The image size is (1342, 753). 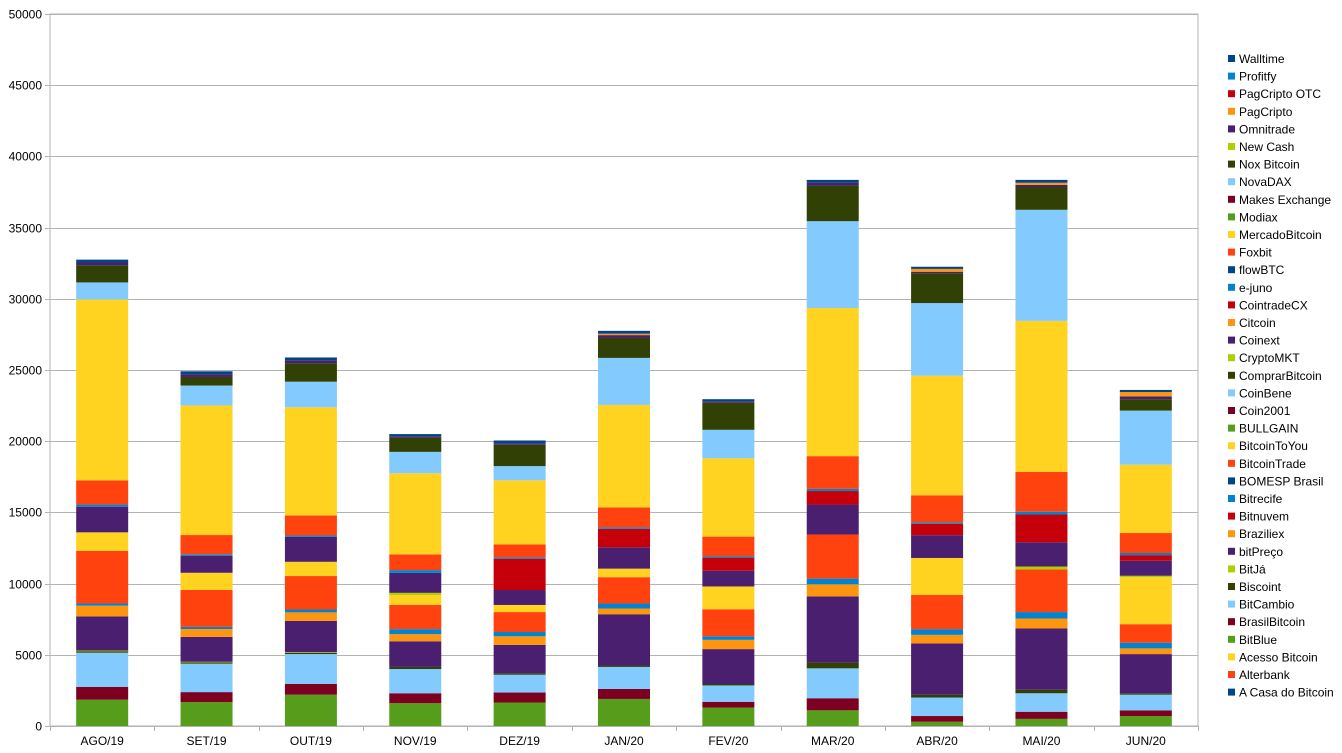 I want to click on legend-label: BOMESP Brasil, so click(x=1281, y=481).